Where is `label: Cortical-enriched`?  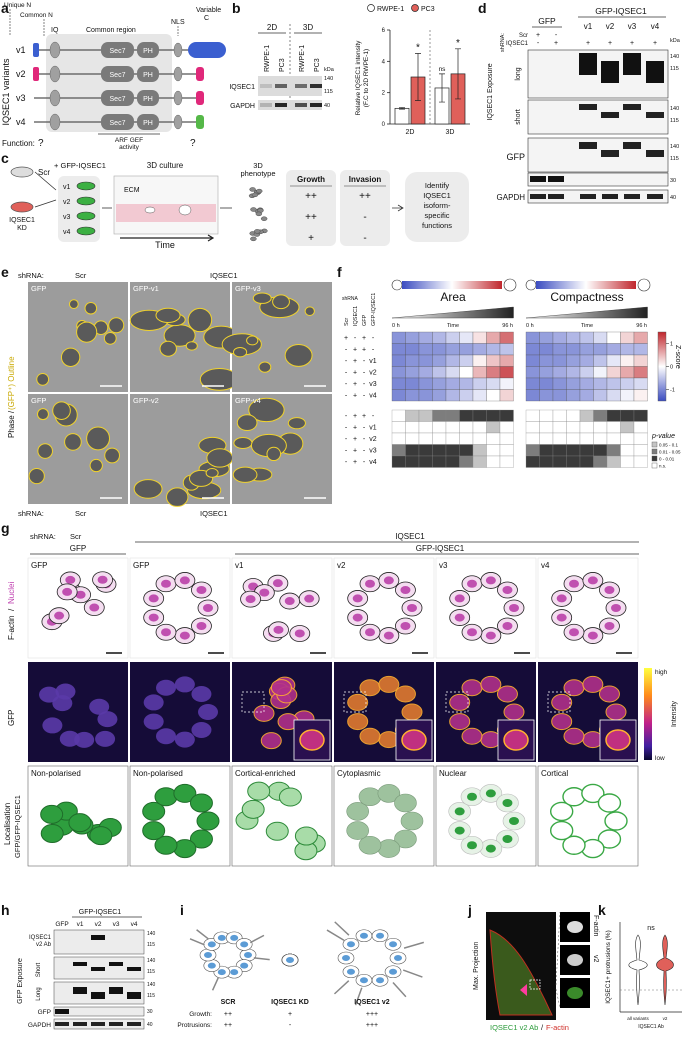 label: Cortical-enriched is located at coordinates (265, 773).